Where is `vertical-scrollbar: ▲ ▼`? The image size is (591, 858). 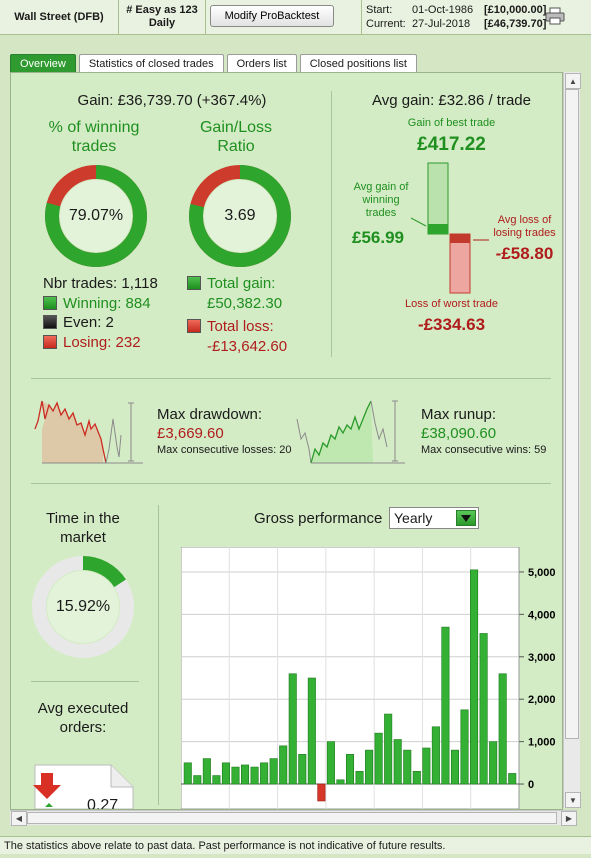
vertical-scrollbar: ▲ ▼ is located at coordinates (572, 440).